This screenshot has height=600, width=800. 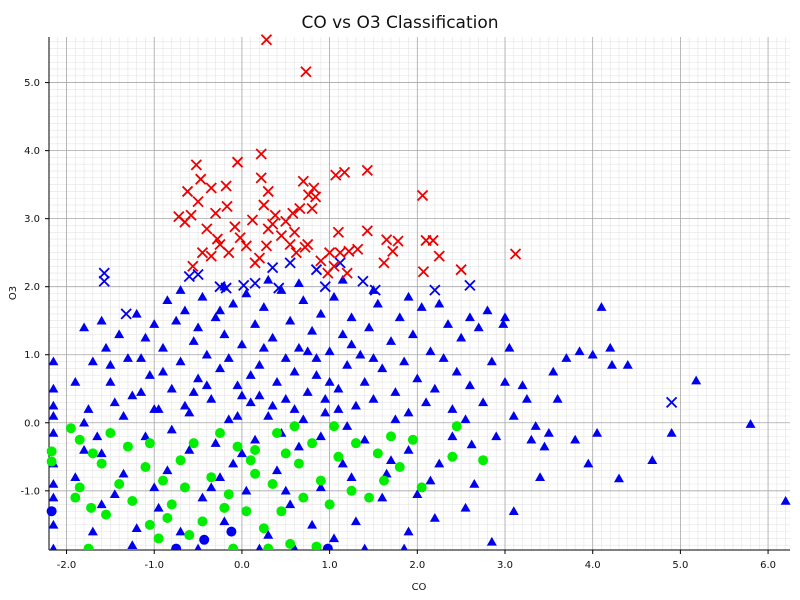 I want to click on x-tick-label: -1.0, so click(x=154, y=565).